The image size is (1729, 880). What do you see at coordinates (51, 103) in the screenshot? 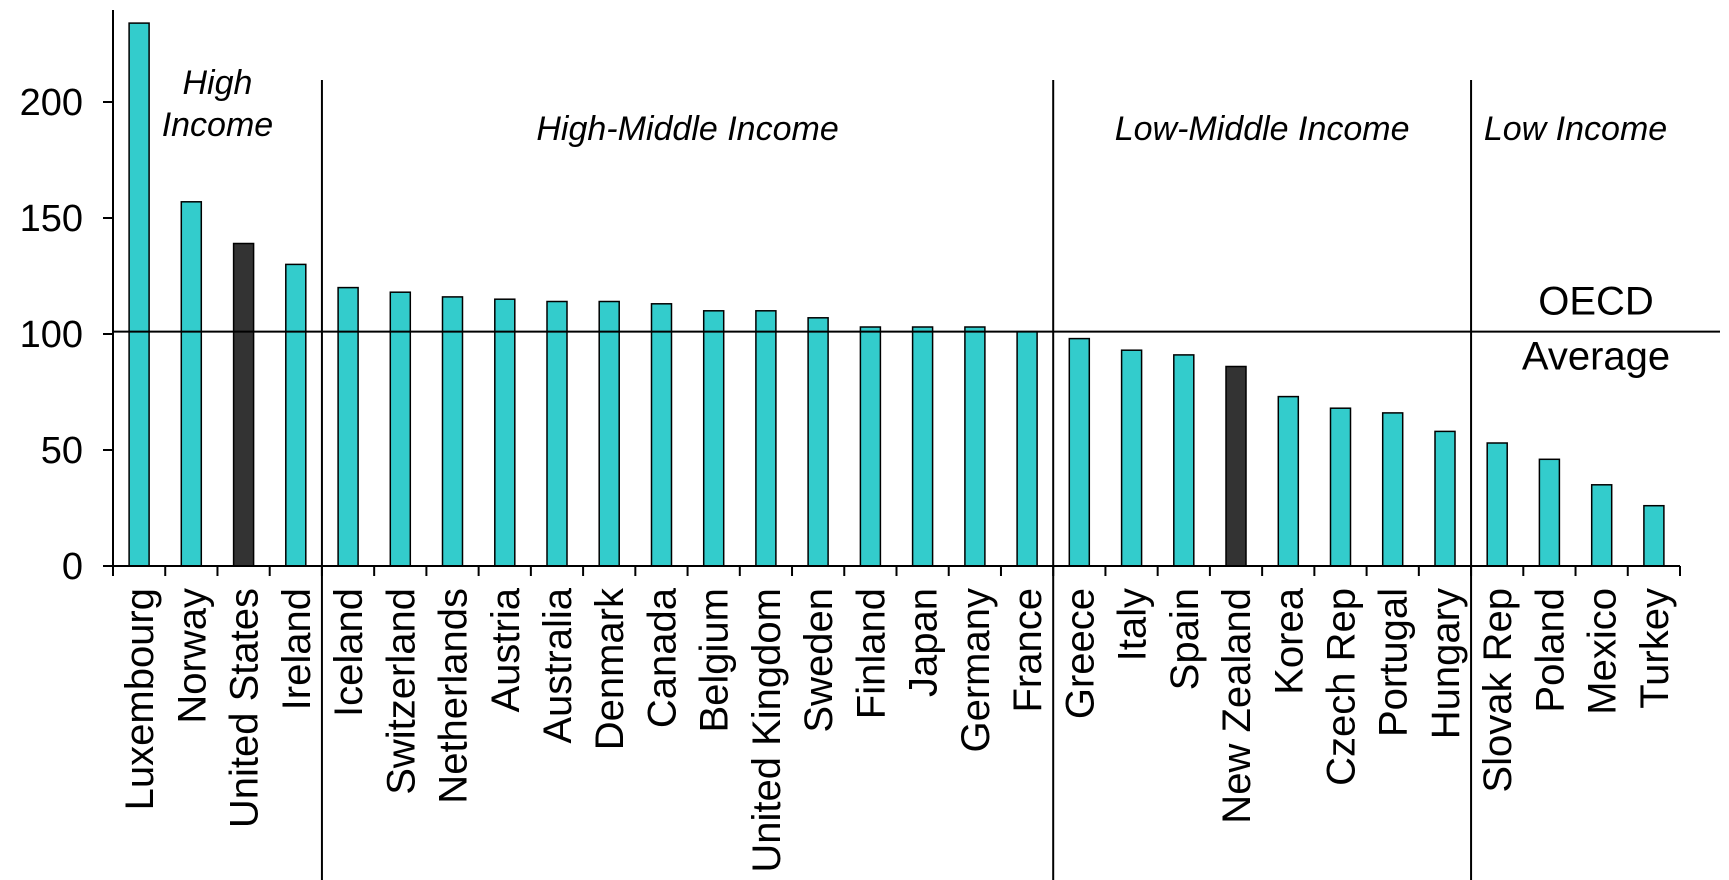
I see `y-tick-label: 200` at bounding box center [51, 103].